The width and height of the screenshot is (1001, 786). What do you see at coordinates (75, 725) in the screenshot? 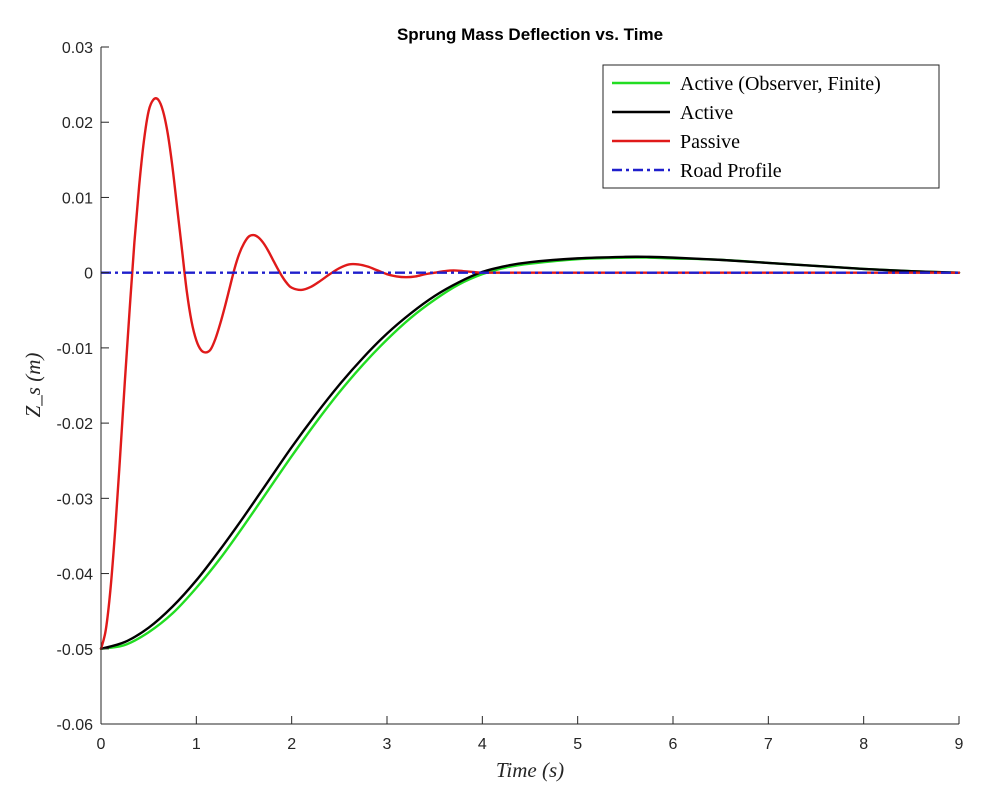
I see `y-tick-label: -0.06` at bounding box center [75, 725].